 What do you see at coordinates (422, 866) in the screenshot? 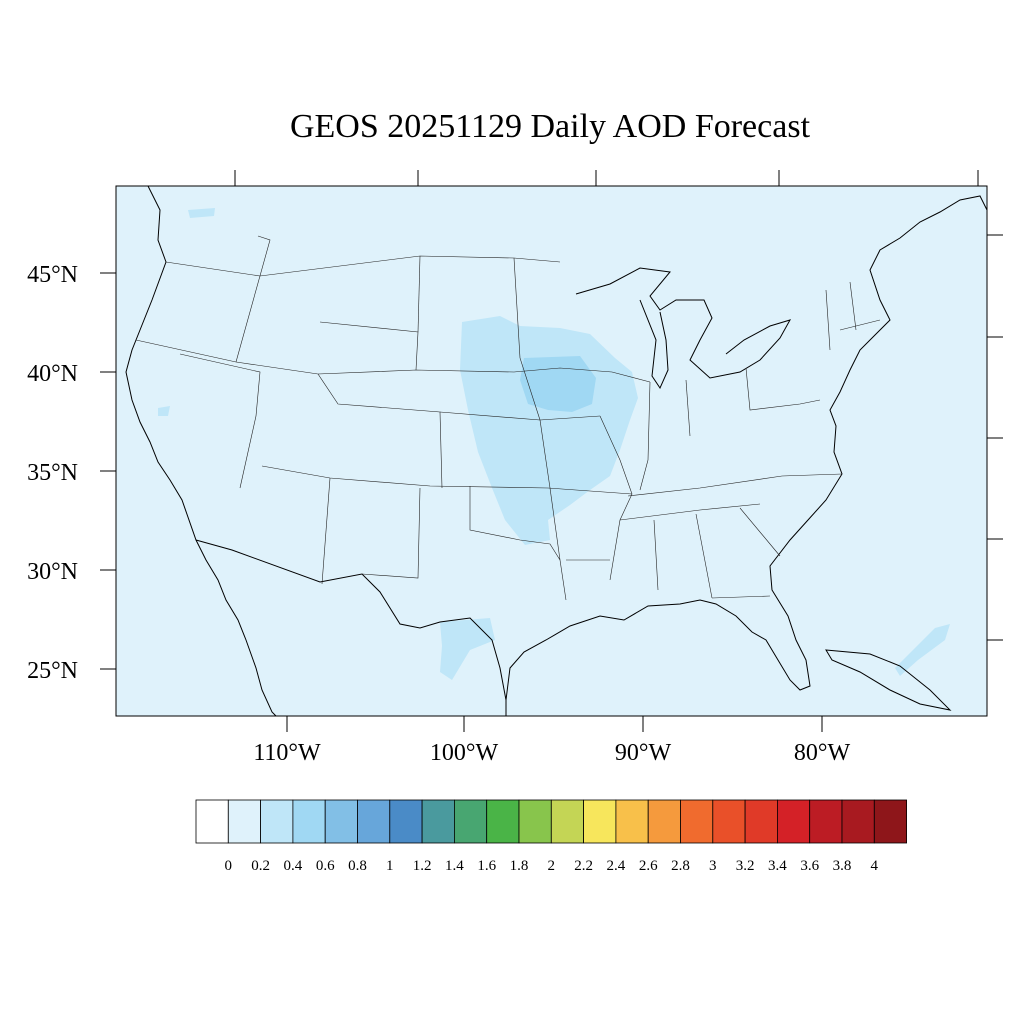
I see `colorbar-tick-label: 1.2` at bounding box center [422, 866].